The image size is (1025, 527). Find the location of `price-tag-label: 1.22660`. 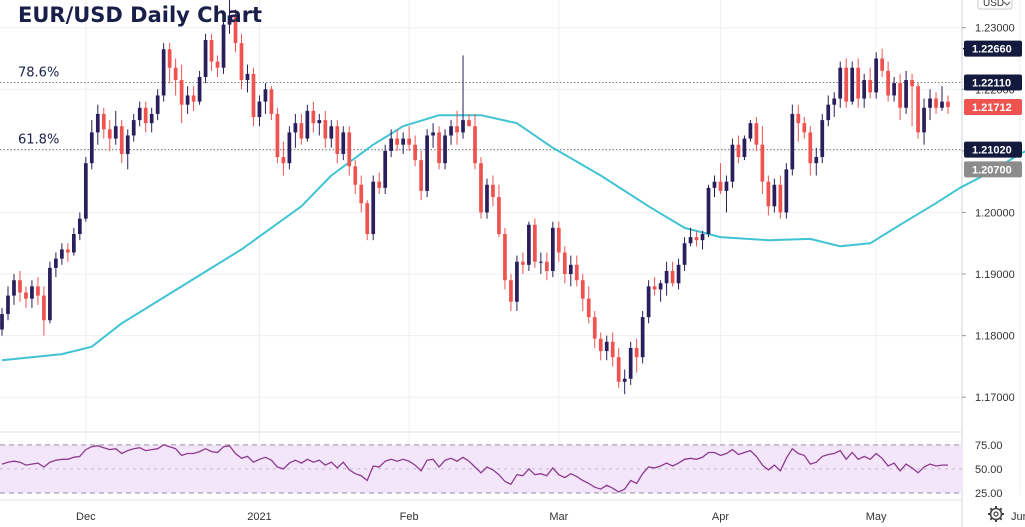

price-tag-label: 1.22660 is located at coordinates (992, 50).